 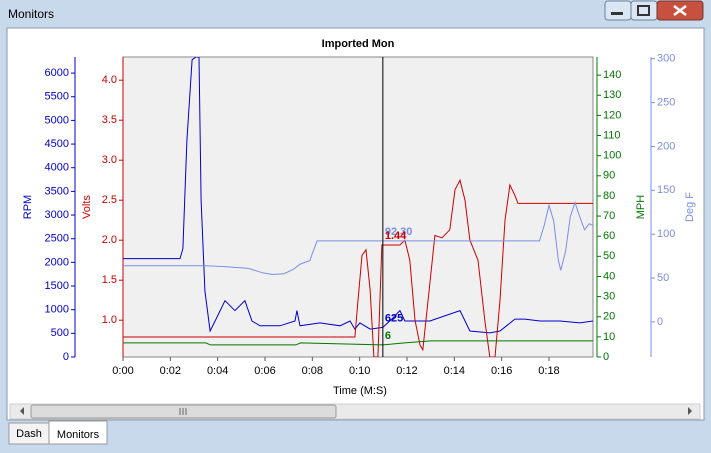 I want to click on y-tick-label: 5500, so click(x=57, y=97).